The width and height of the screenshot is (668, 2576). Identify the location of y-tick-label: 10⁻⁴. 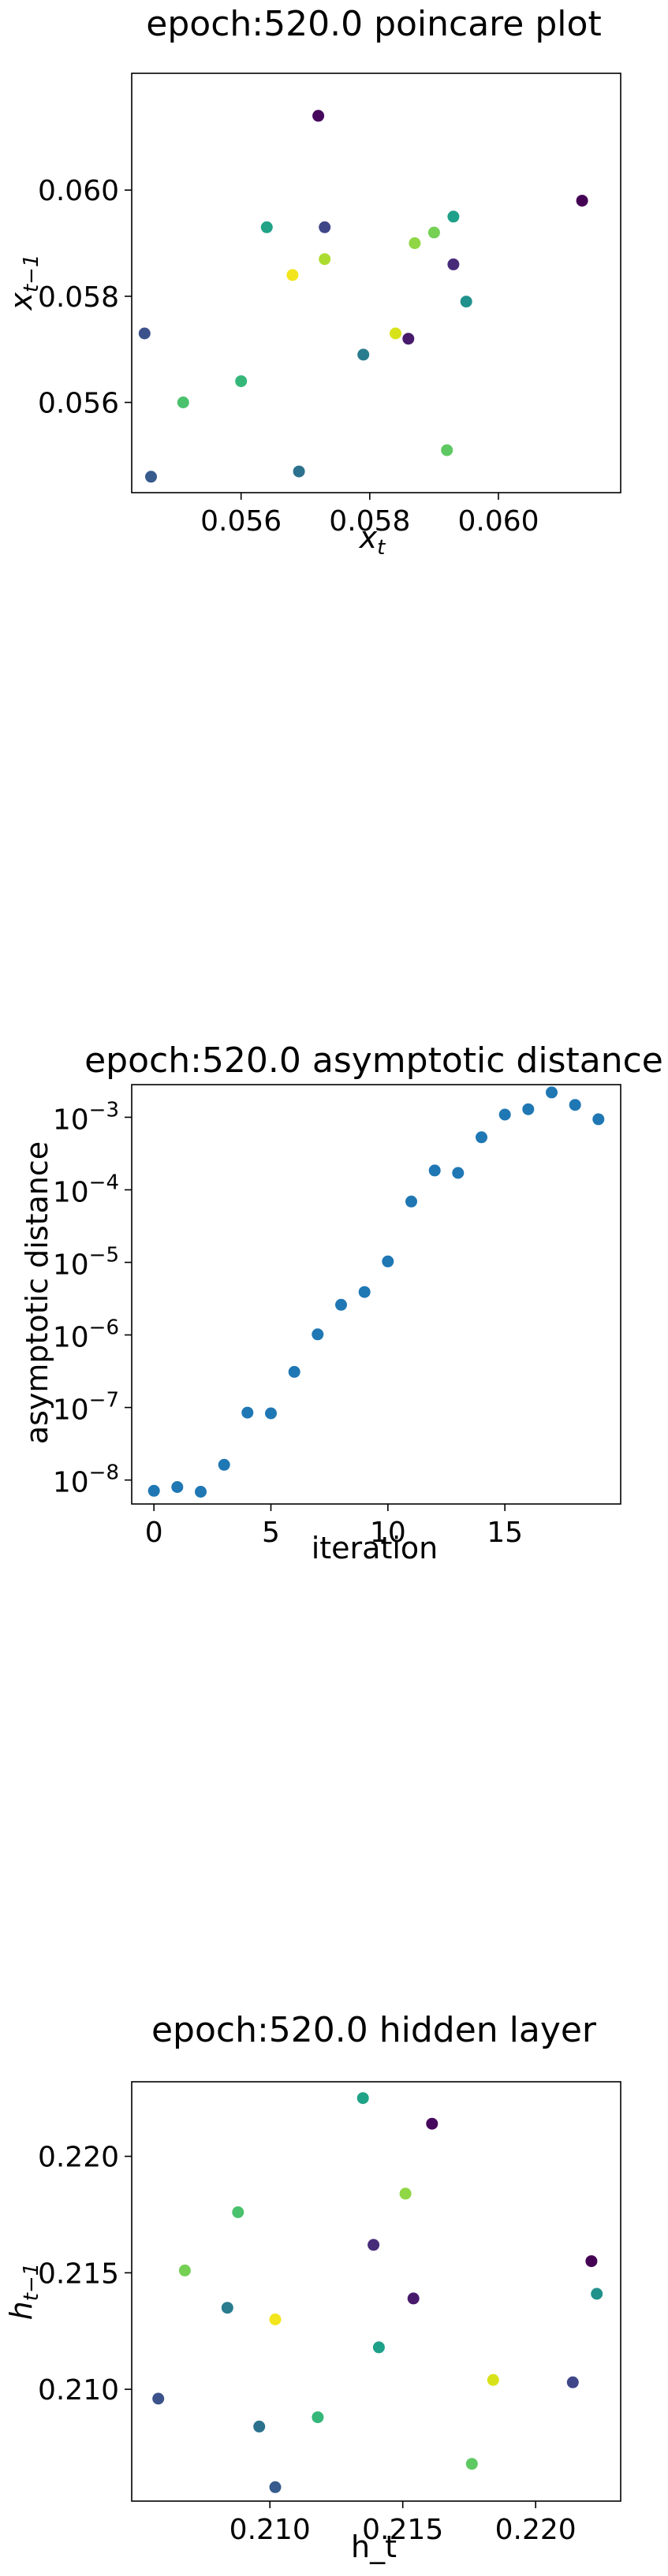
(86, 1189).